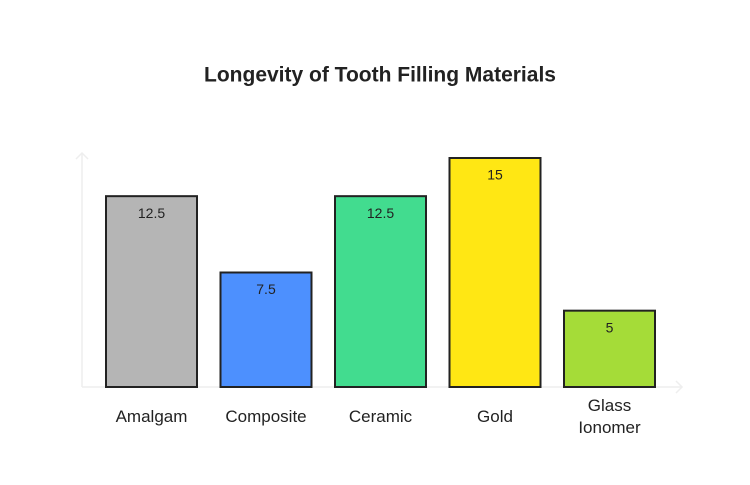 The height and width of the screenshot is (485, 750). What do you see at coordinates (495, 416) in the screenshot?
I see `x-tick-label: Gold` at bounding box center [495, 416].